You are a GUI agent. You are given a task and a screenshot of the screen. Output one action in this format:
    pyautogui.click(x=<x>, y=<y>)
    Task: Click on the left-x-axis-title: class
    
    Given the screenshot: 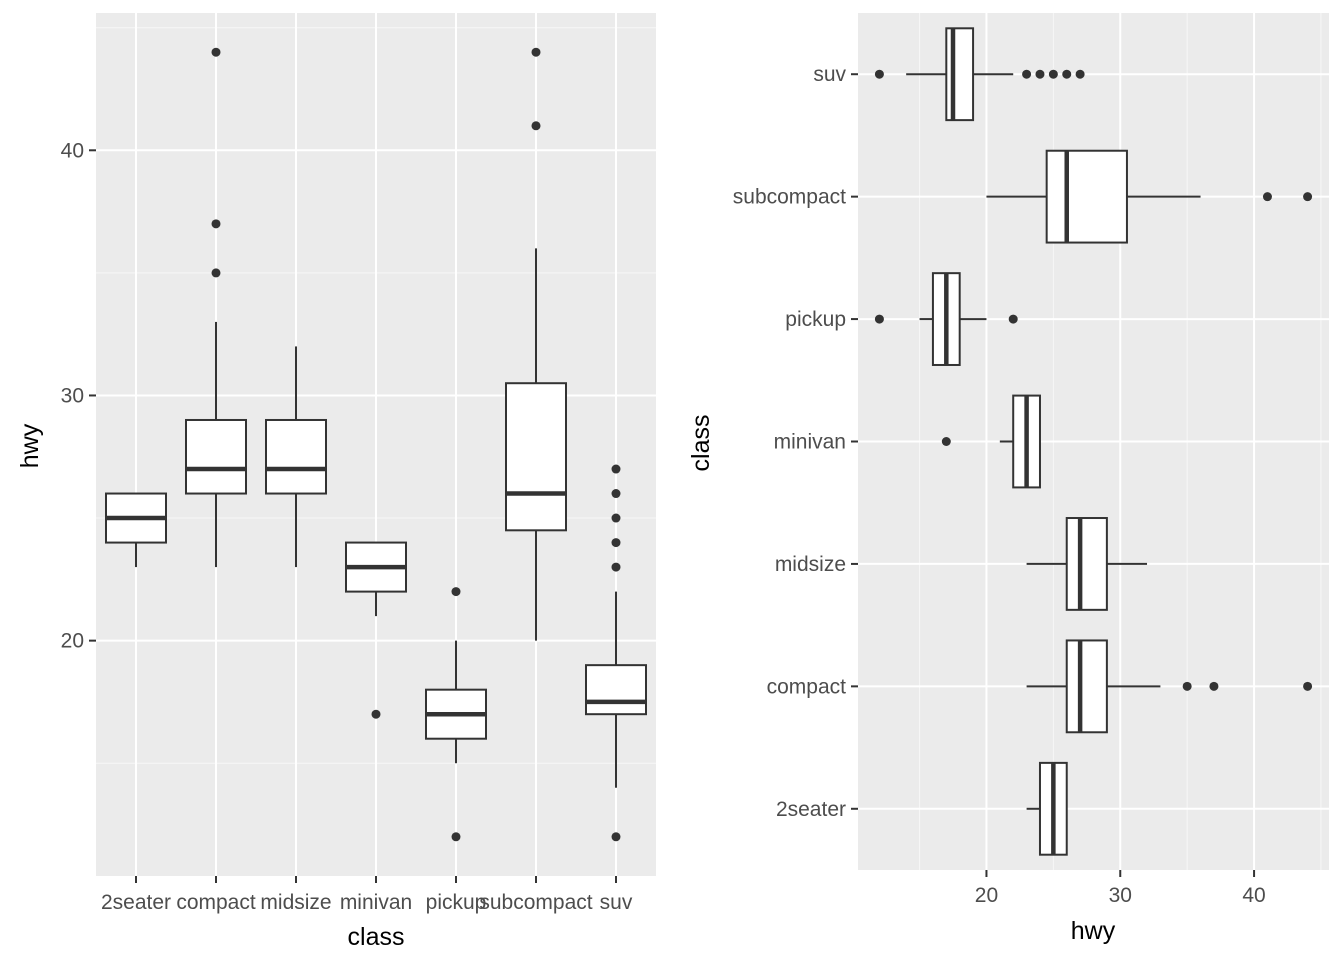 What is the action you would take?
    pyautogui.click(x=376, y=937)
    